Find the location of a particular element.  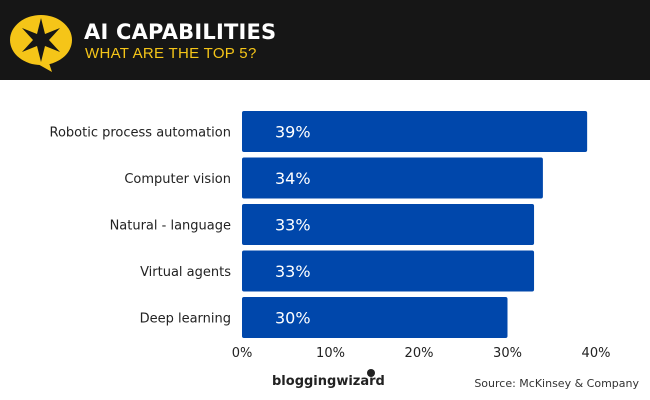

bar-value-label: 34% is located at coordinates (293, 178).